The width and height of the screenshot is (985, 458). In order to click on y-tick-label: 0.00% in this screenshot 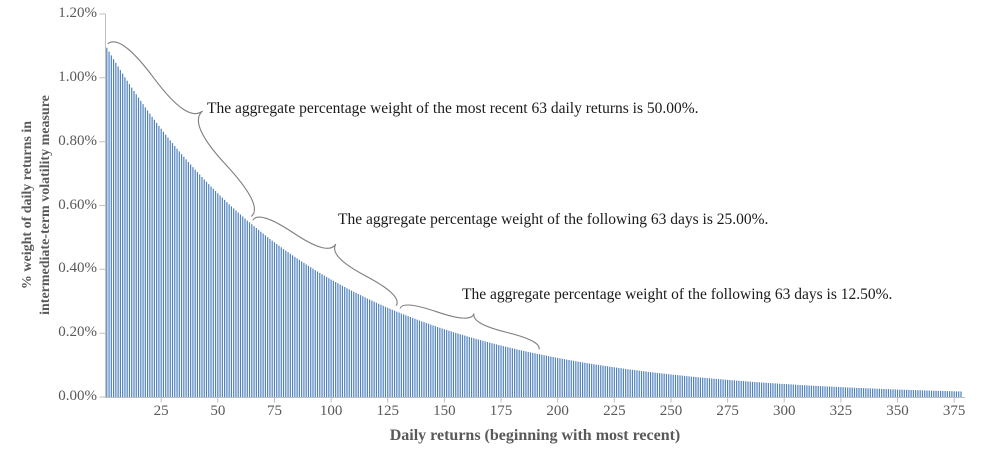, I will do `click(77, 396)`.